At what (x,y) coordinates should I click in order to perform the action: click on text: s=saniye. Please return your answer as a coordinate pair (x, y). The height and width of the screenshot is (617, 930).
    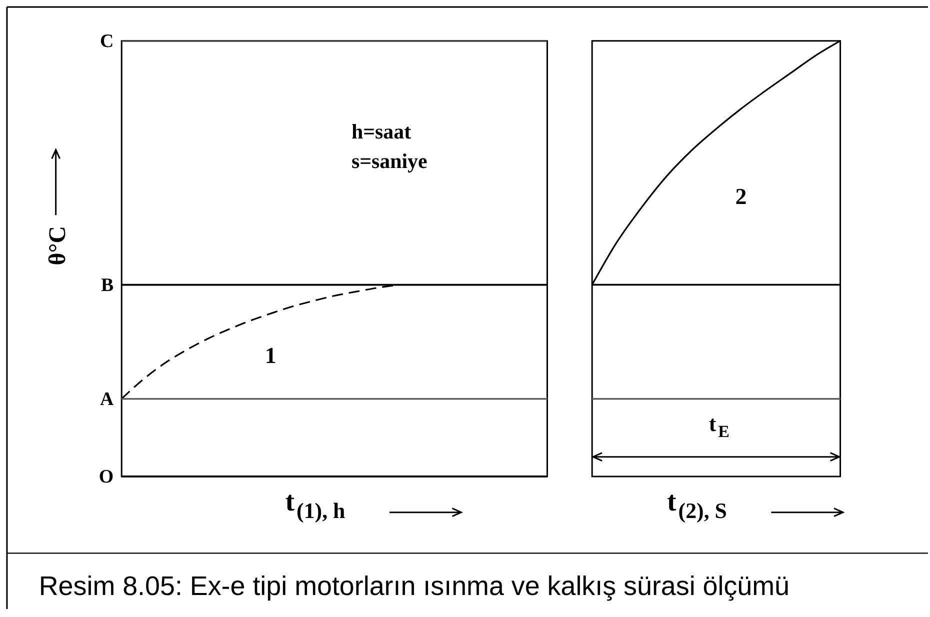
    Looking at the image, I should click on (389, 161).